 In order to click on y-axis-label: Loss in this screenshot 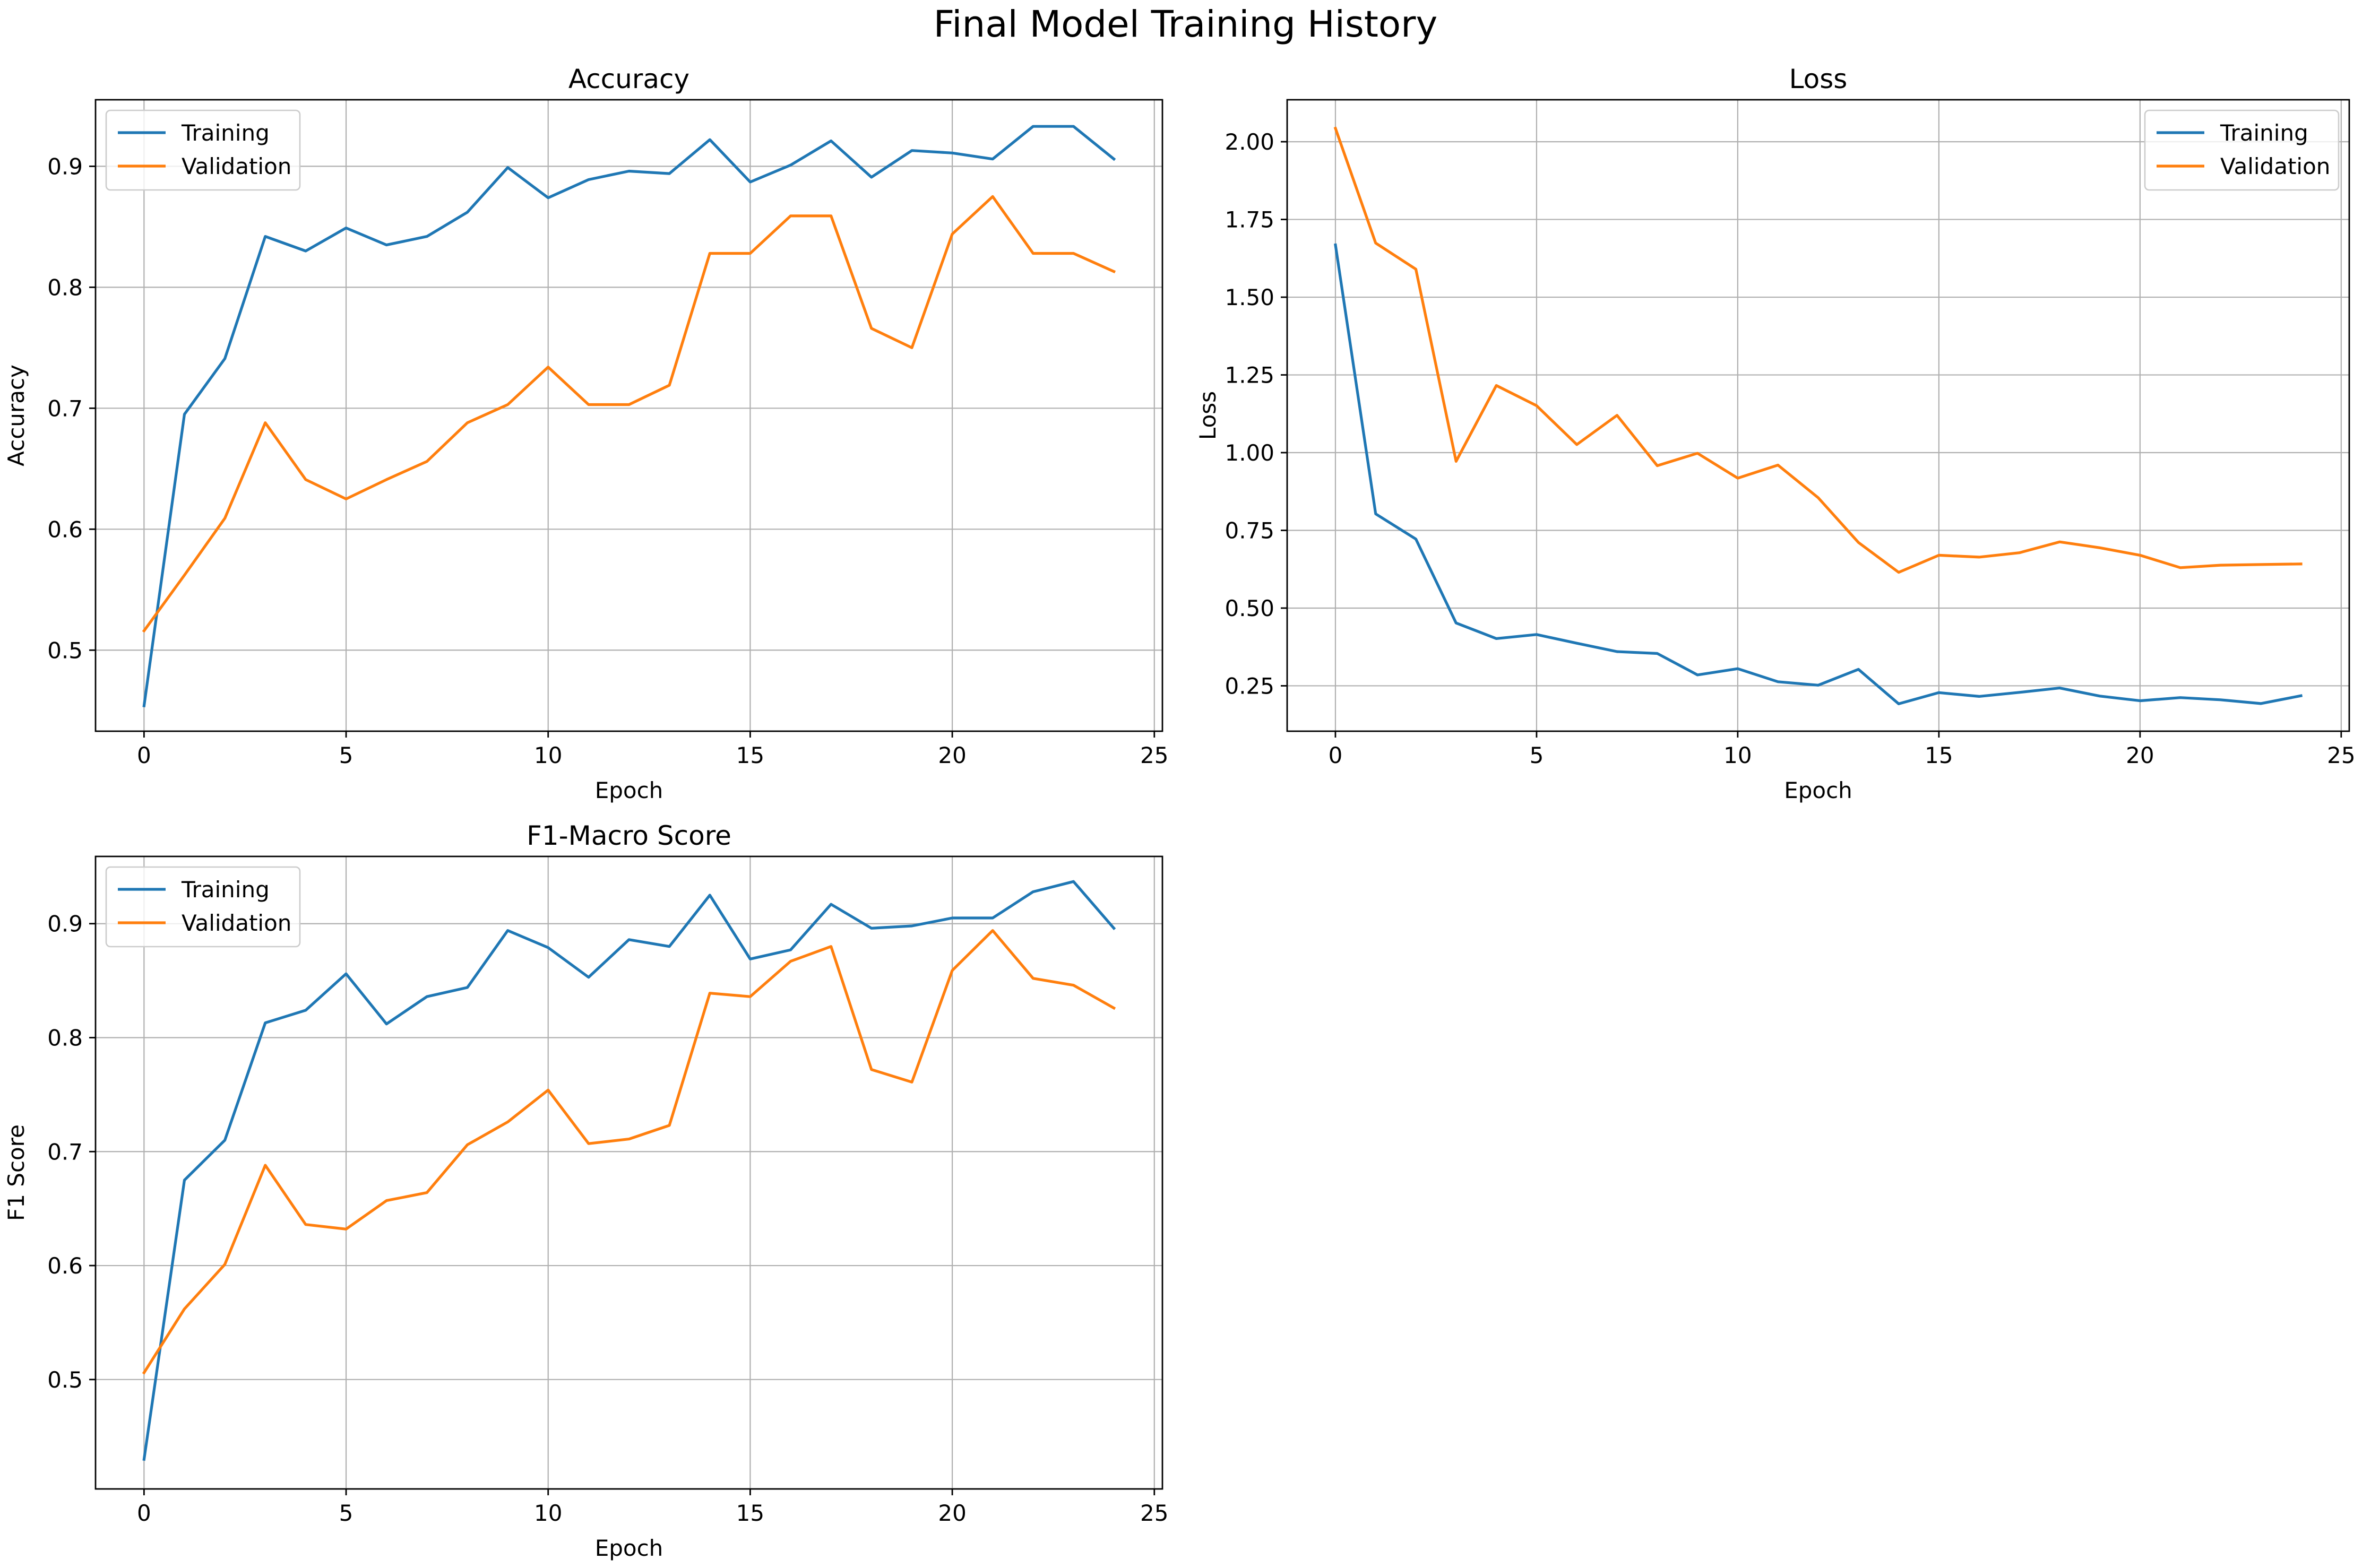, I will do `click(1208, 415)`.